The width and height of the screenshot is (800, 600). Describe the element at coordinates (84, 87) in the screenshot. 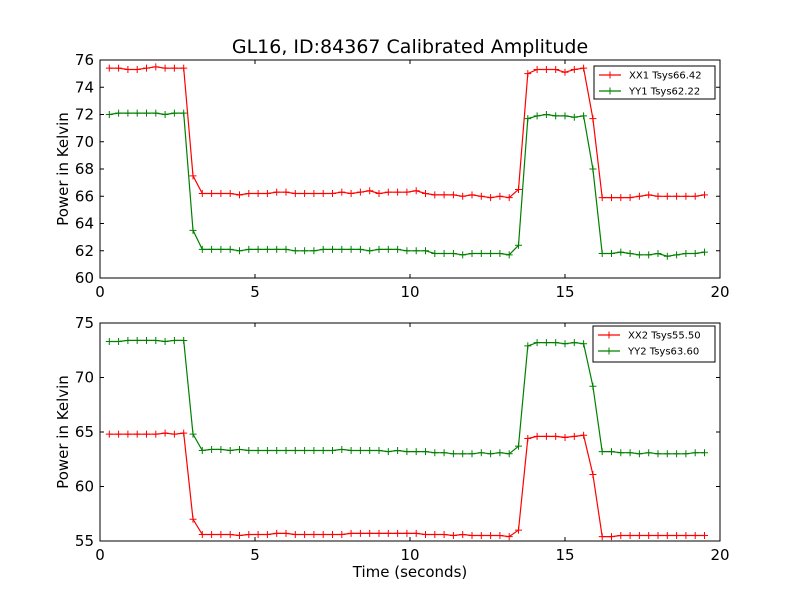

I see `y-tick-label: 74` at that location.